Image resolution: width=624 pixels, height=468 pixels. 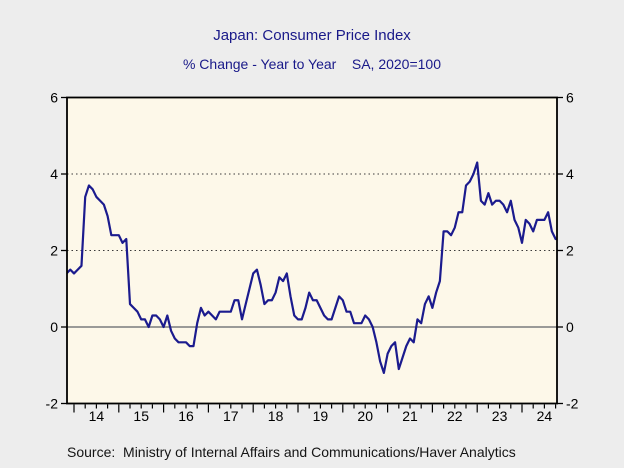 What do you see at coordinates (455, 416) in the screenshot?
I see `x-tick-label: 22` at bounding box center [455, 416].